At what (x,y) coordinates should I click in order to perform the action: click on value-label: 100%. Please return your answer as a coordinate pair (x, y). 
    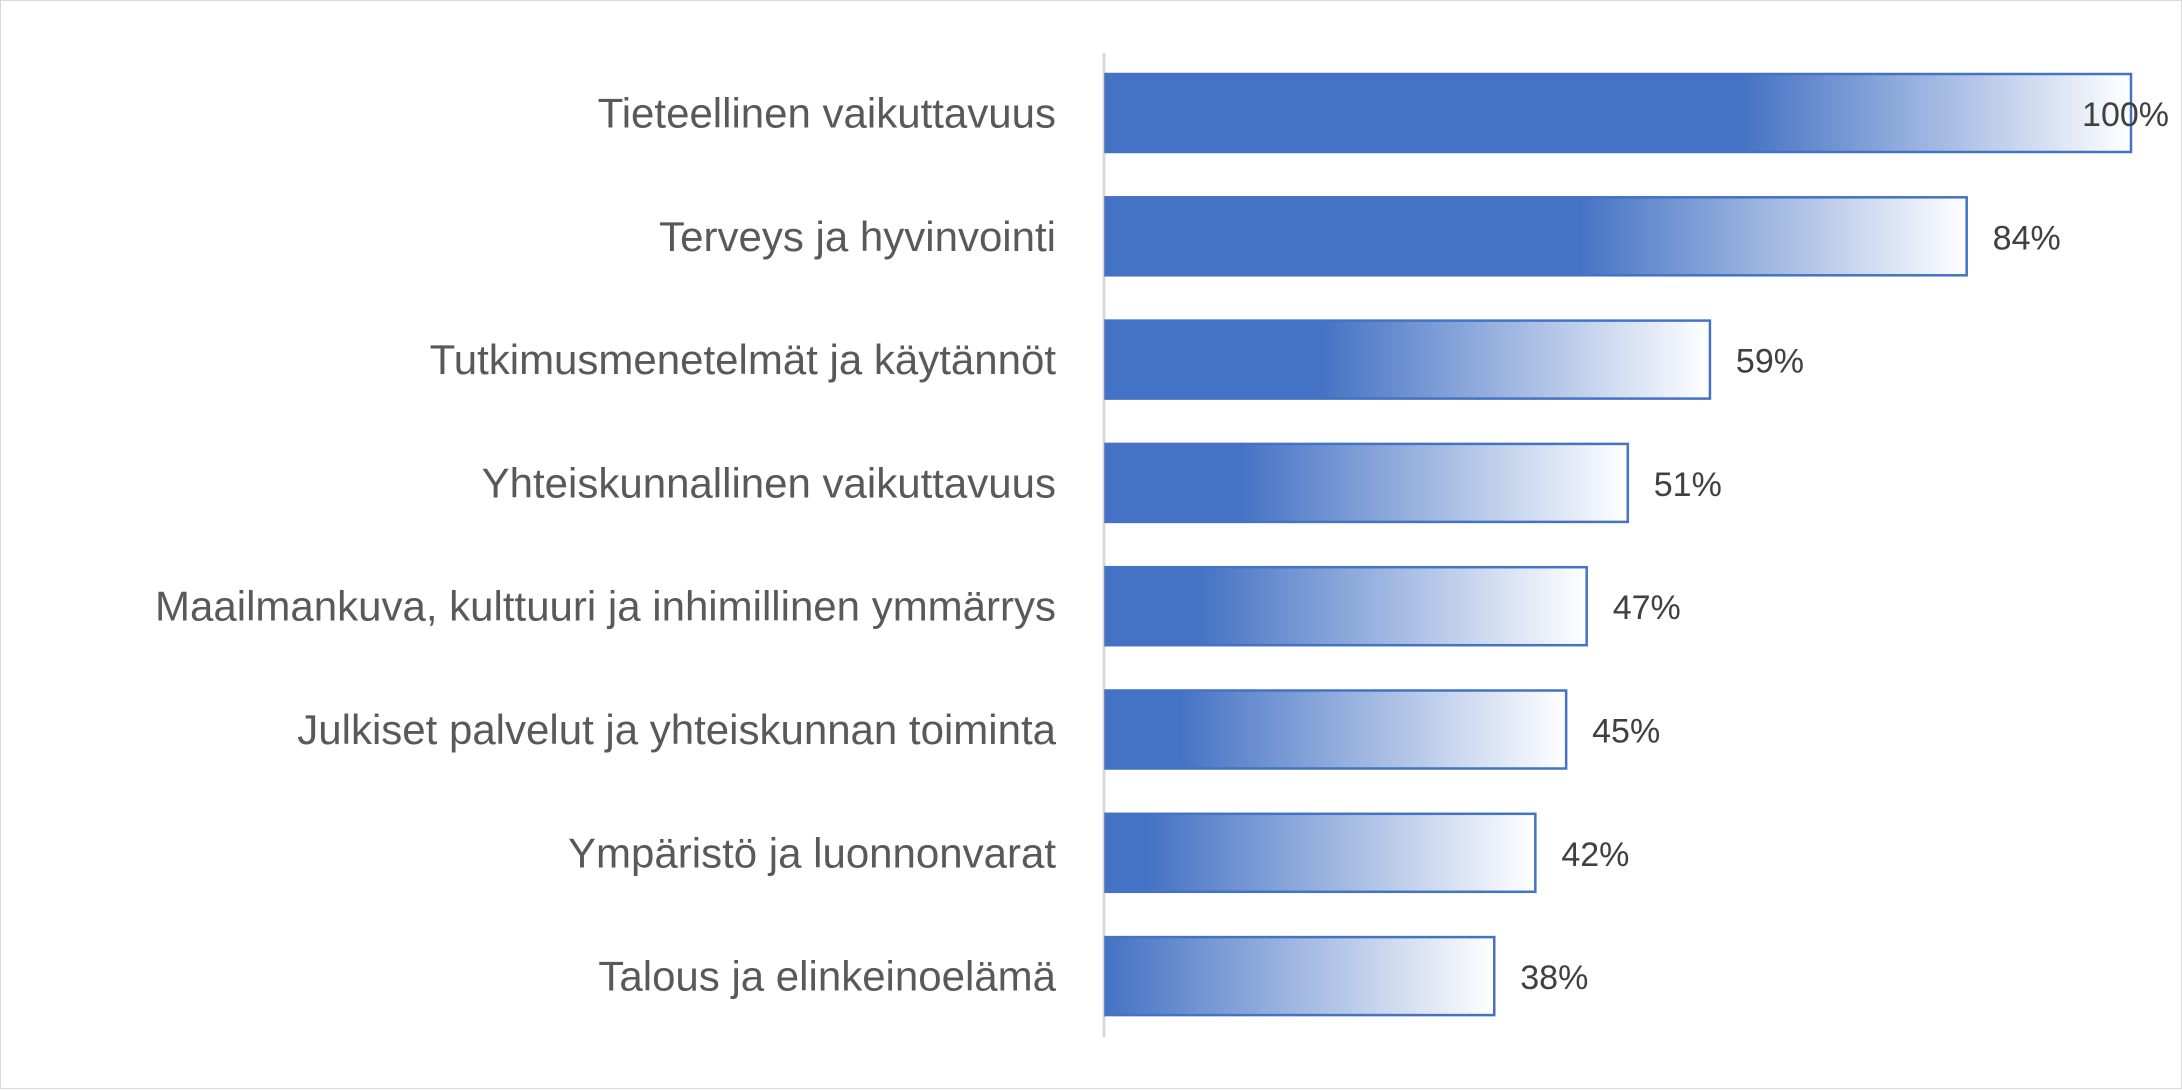
    Looking at the image, I should click on (2125, 115).